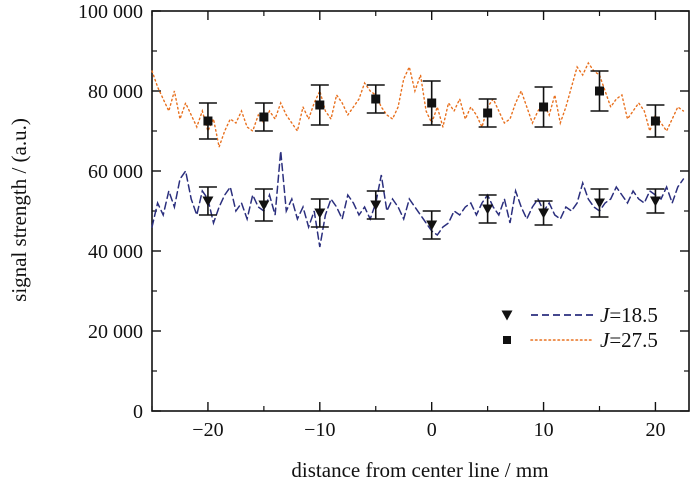 The width and height of the screenshot is (700, 484). Describe the element at coordinates (319, 430) in the screenshot. I see `x-tick-label: −10` at that location.